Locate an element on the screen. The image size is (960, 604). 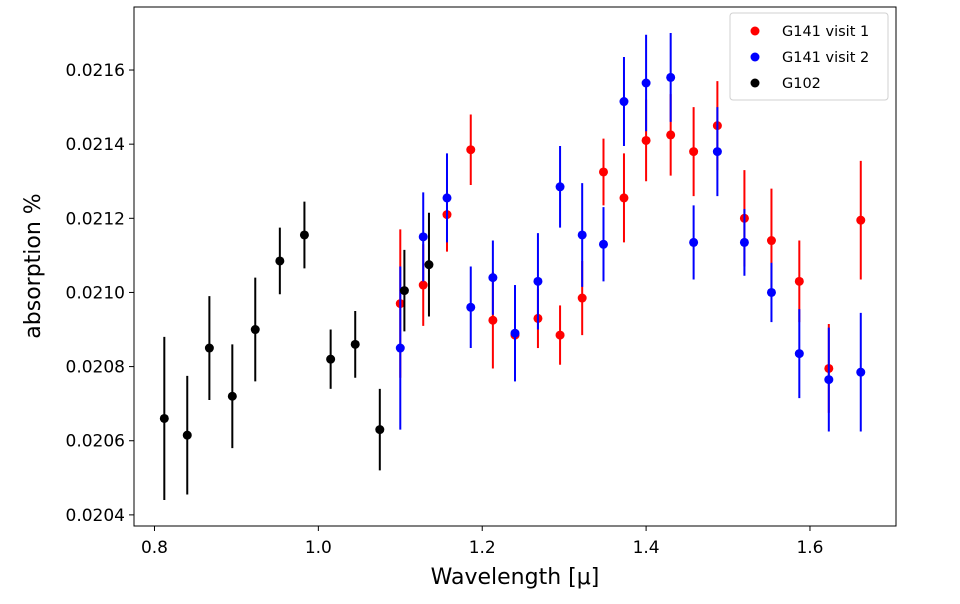
y-tick-label: 0.0214 is located at coordinates (95, 145).